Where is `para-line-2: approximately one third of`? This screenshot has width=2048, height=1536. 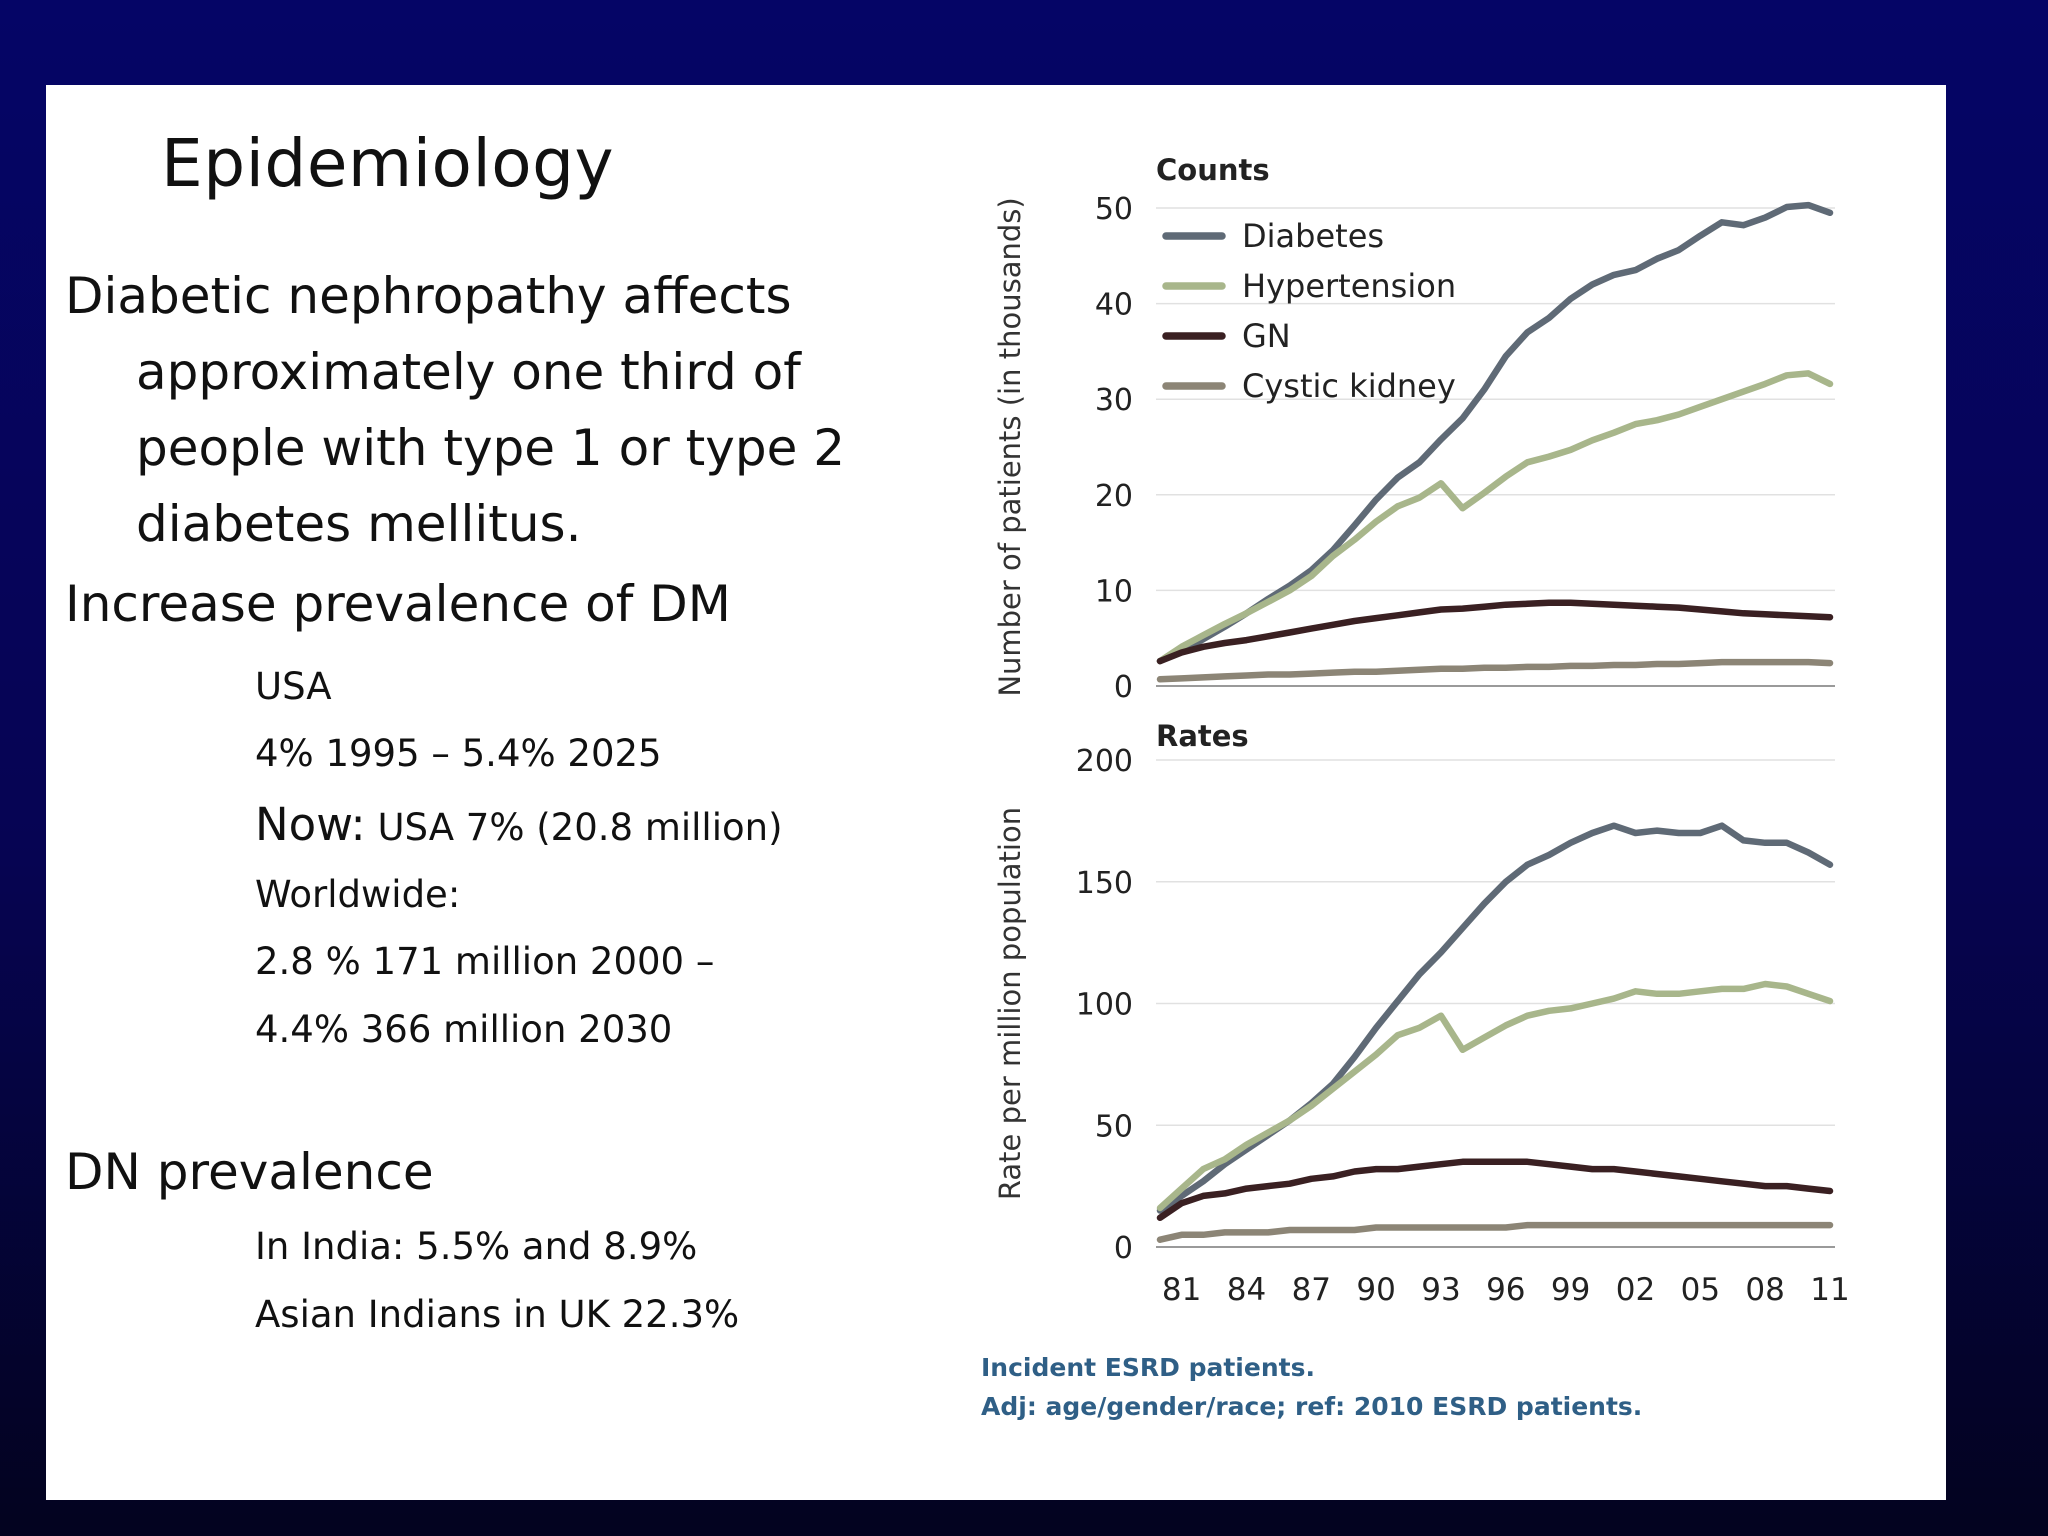
para-line-2: approximately one third of is located at coordinates (468, 372).